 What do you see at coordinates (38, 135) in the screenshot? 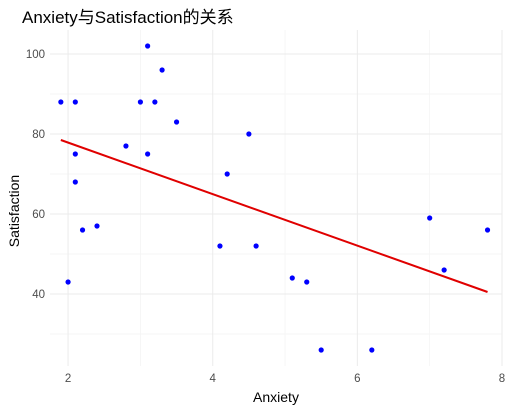
I see `y-tick-label-2: 80` at bounding box center [38, 135].